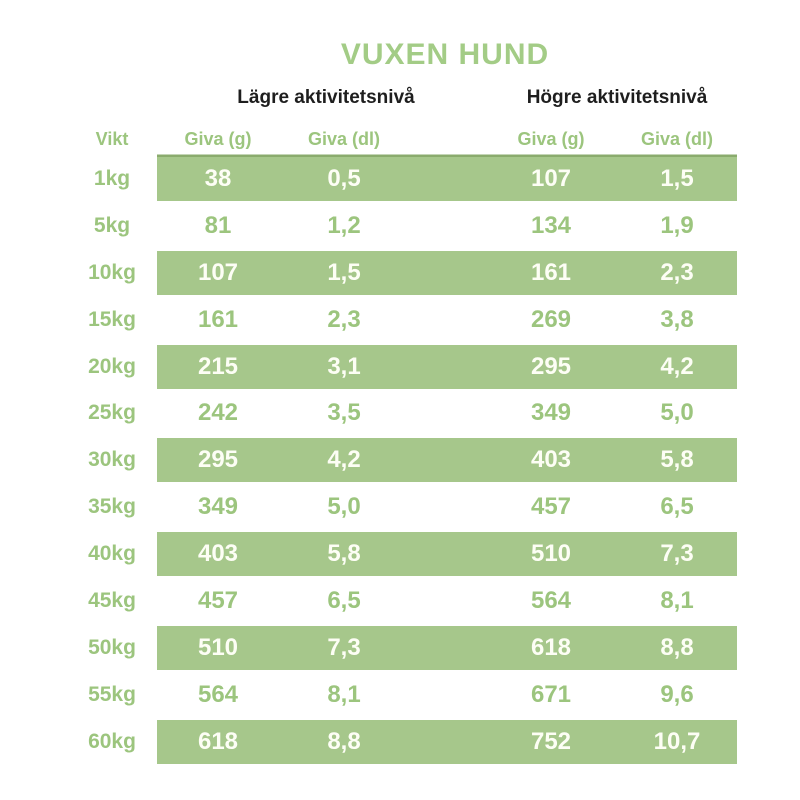  What do you see at coordinates (677, 139) in the screenshot?
I see `column-header-giva-dl-higher: Giva (dl)` at bounding box center [677, 139].